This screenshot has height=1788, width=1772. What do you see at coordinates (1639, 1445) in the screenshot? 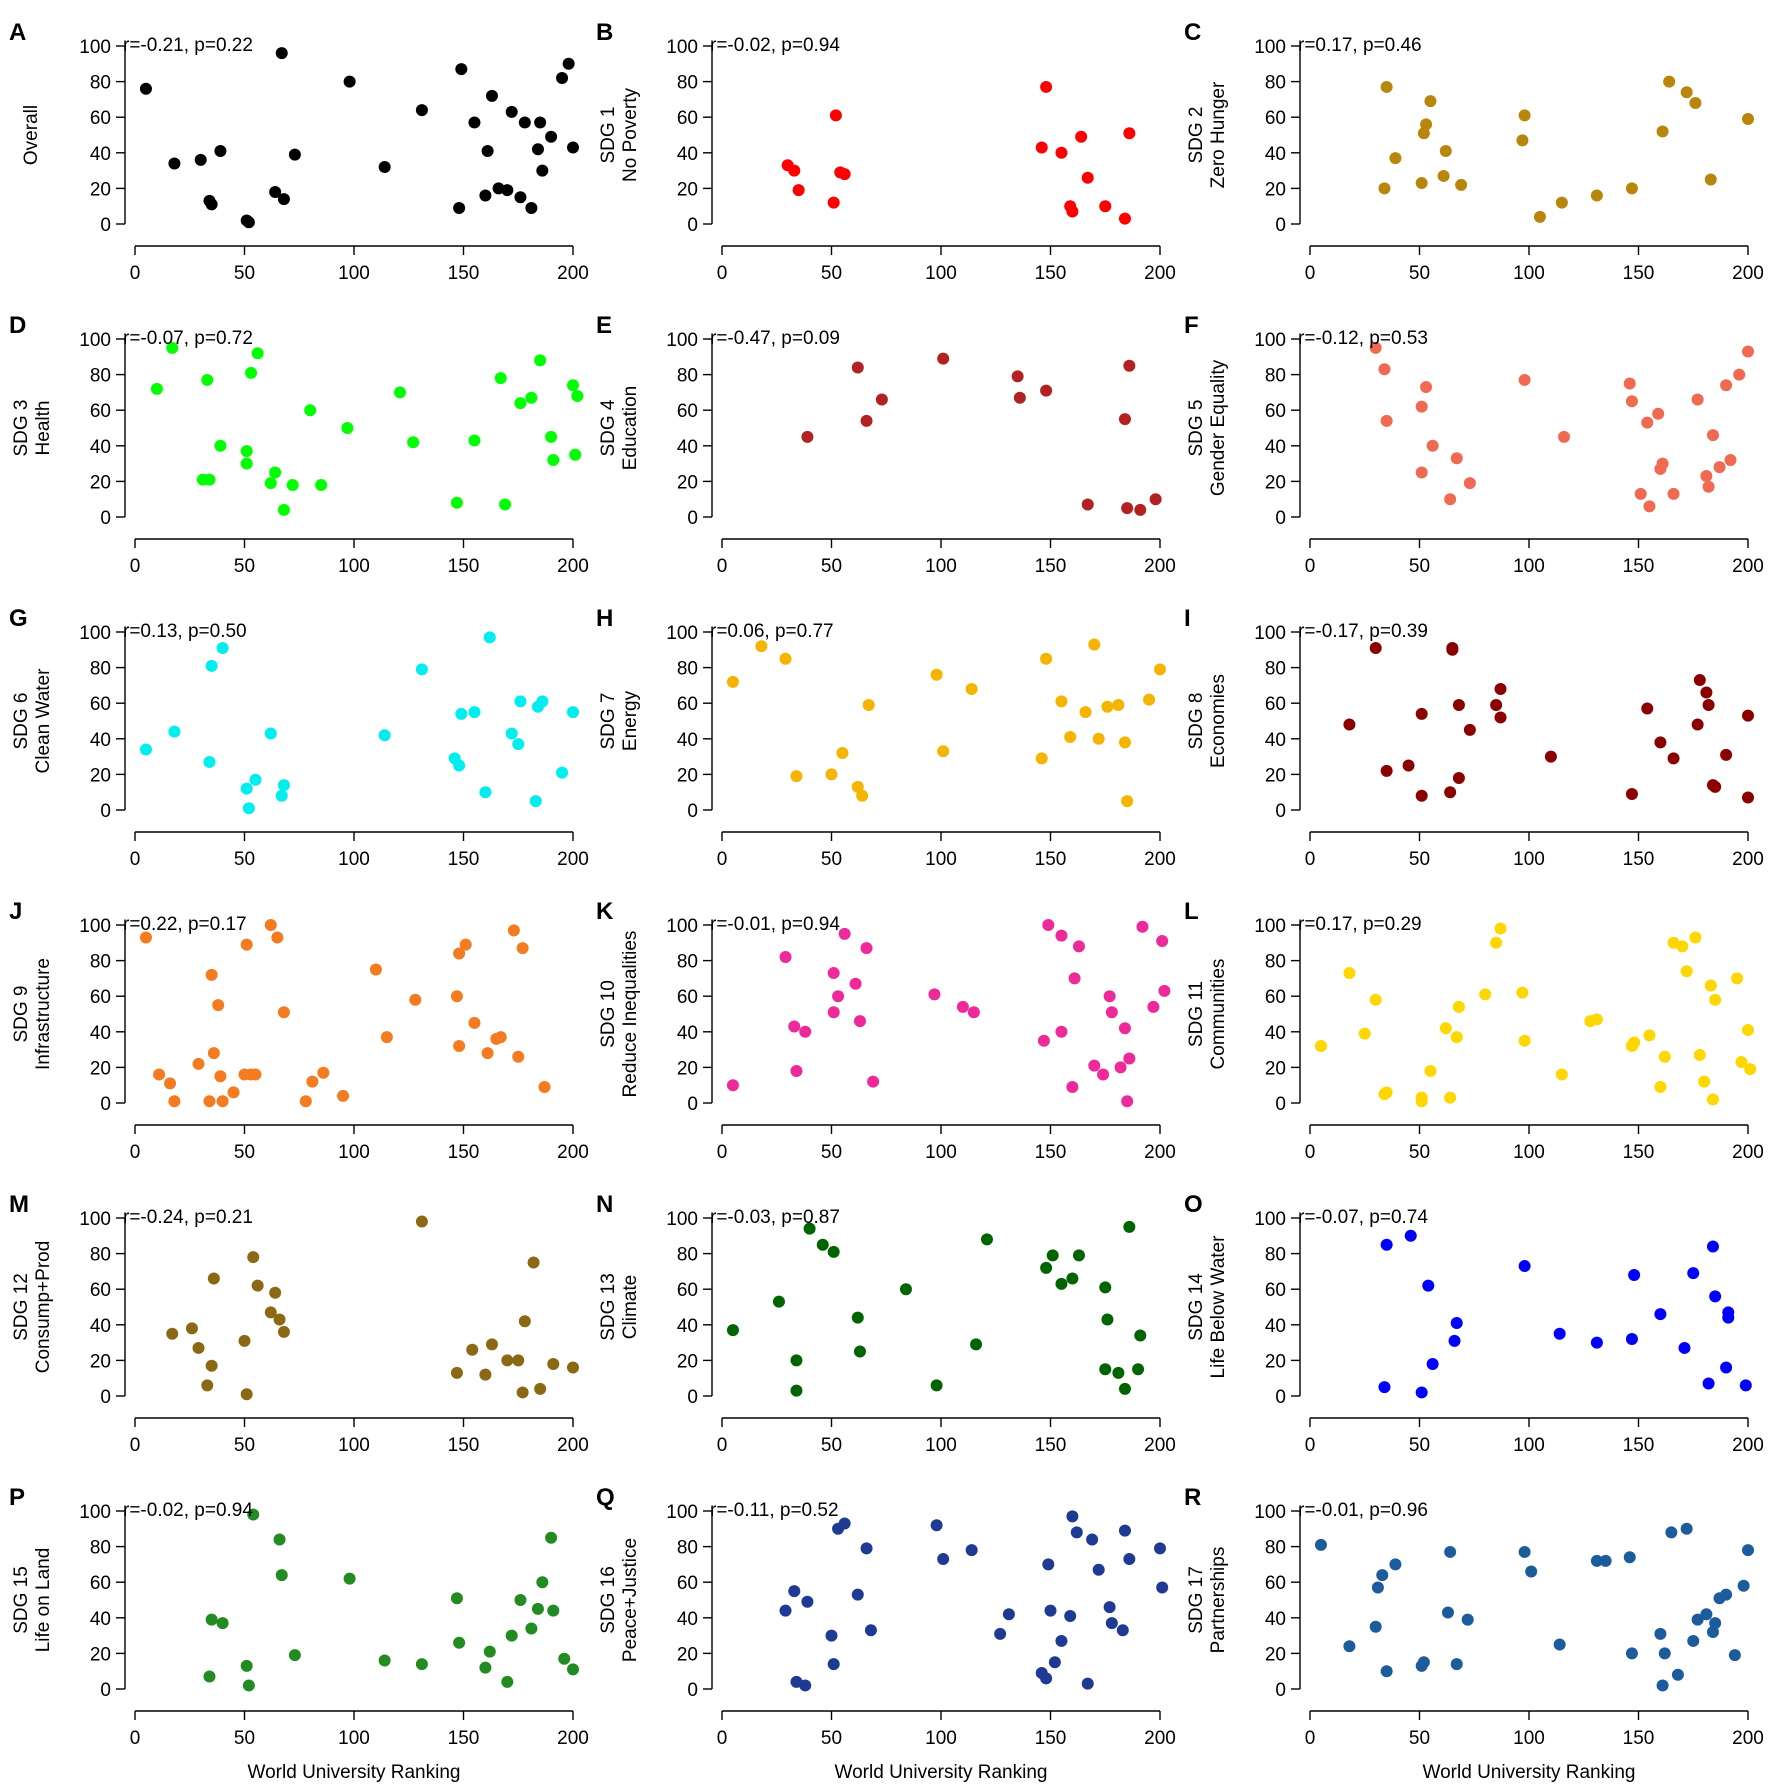
I see `x-tick-label: 150` at bounding box center [1639, 1445].